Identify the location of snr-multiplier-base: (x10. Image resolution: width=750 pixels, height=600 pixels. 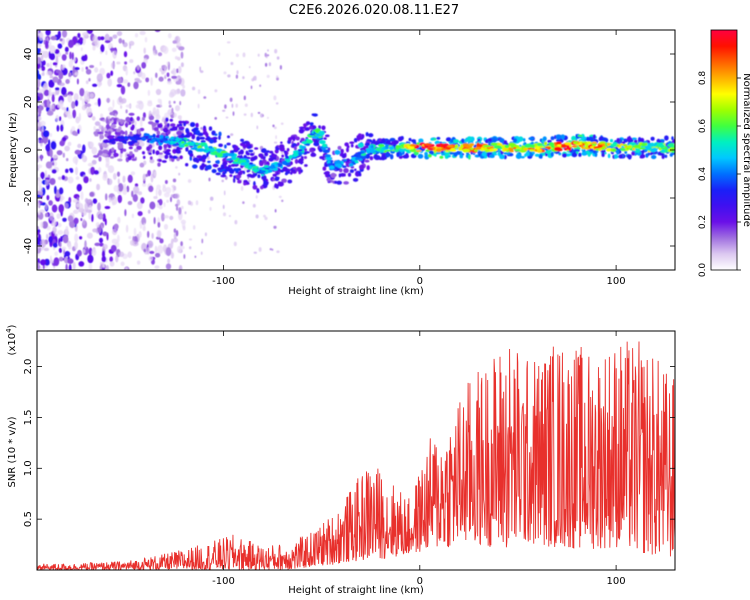
(12, 344).